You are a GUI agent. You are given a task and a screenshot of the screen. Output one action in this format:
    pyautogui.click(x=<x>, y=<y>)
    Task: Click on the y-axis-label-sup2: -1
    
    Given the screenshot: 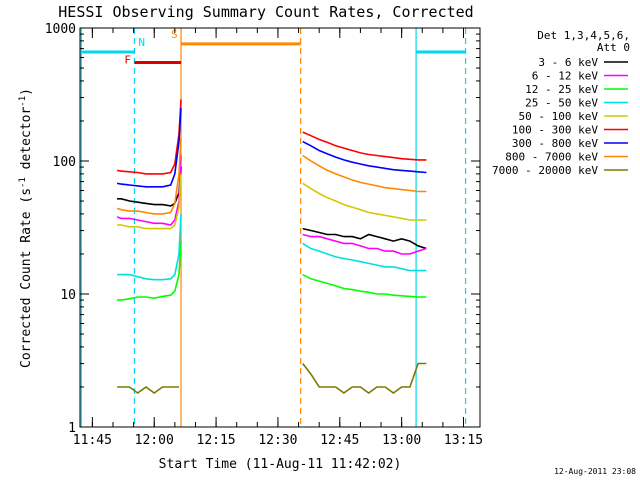 What is the action you would take?
    pyautogui.click(x=23, y=101)
    